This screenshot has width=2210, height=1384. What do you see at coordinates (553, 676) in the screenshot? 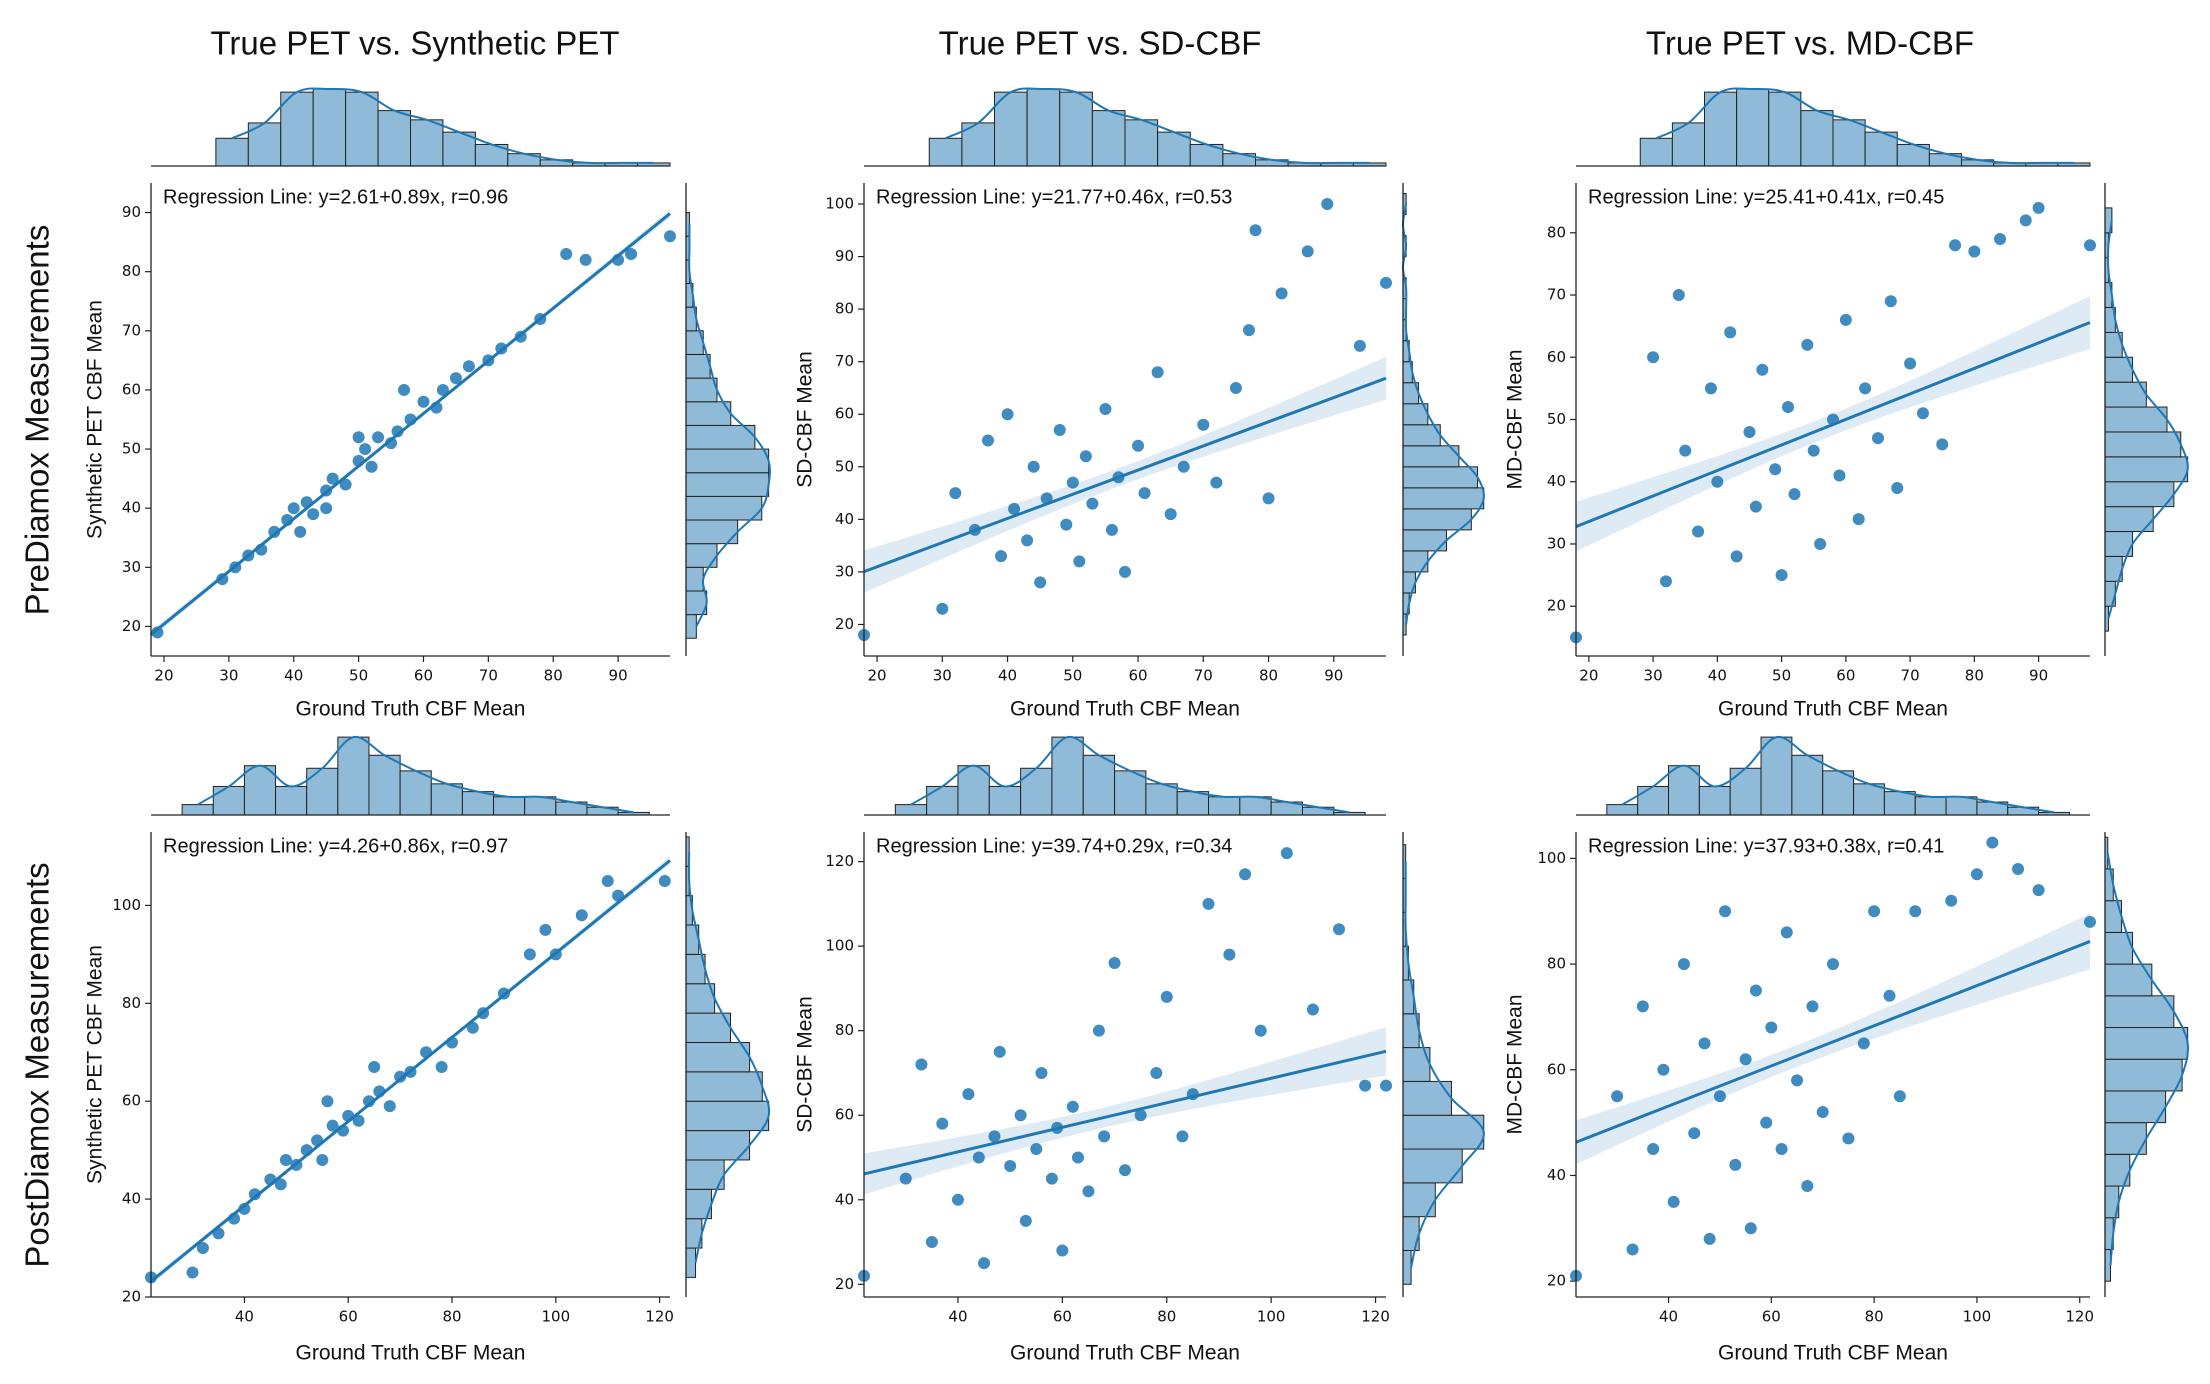
I see `x-tick-label: 80` at bounding box center [553, 676].